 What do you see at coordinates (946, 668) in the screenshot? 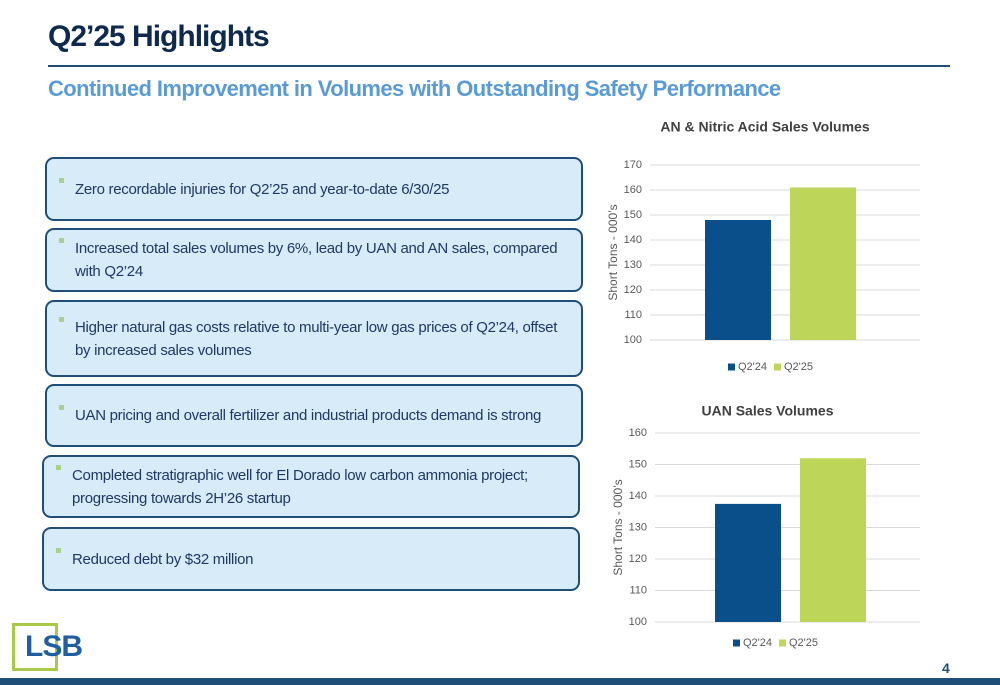
I see `page-number: 4` at bounding box center [946, 668].